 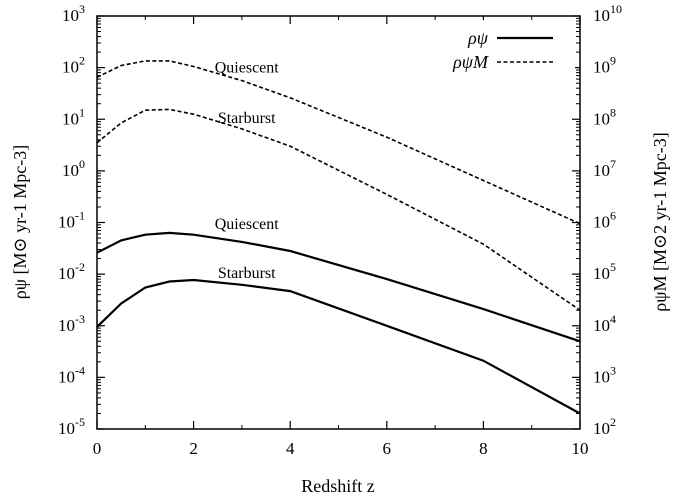 I want to click on y-left-tick-label: 10⁻³, so click(x=71, y=323).